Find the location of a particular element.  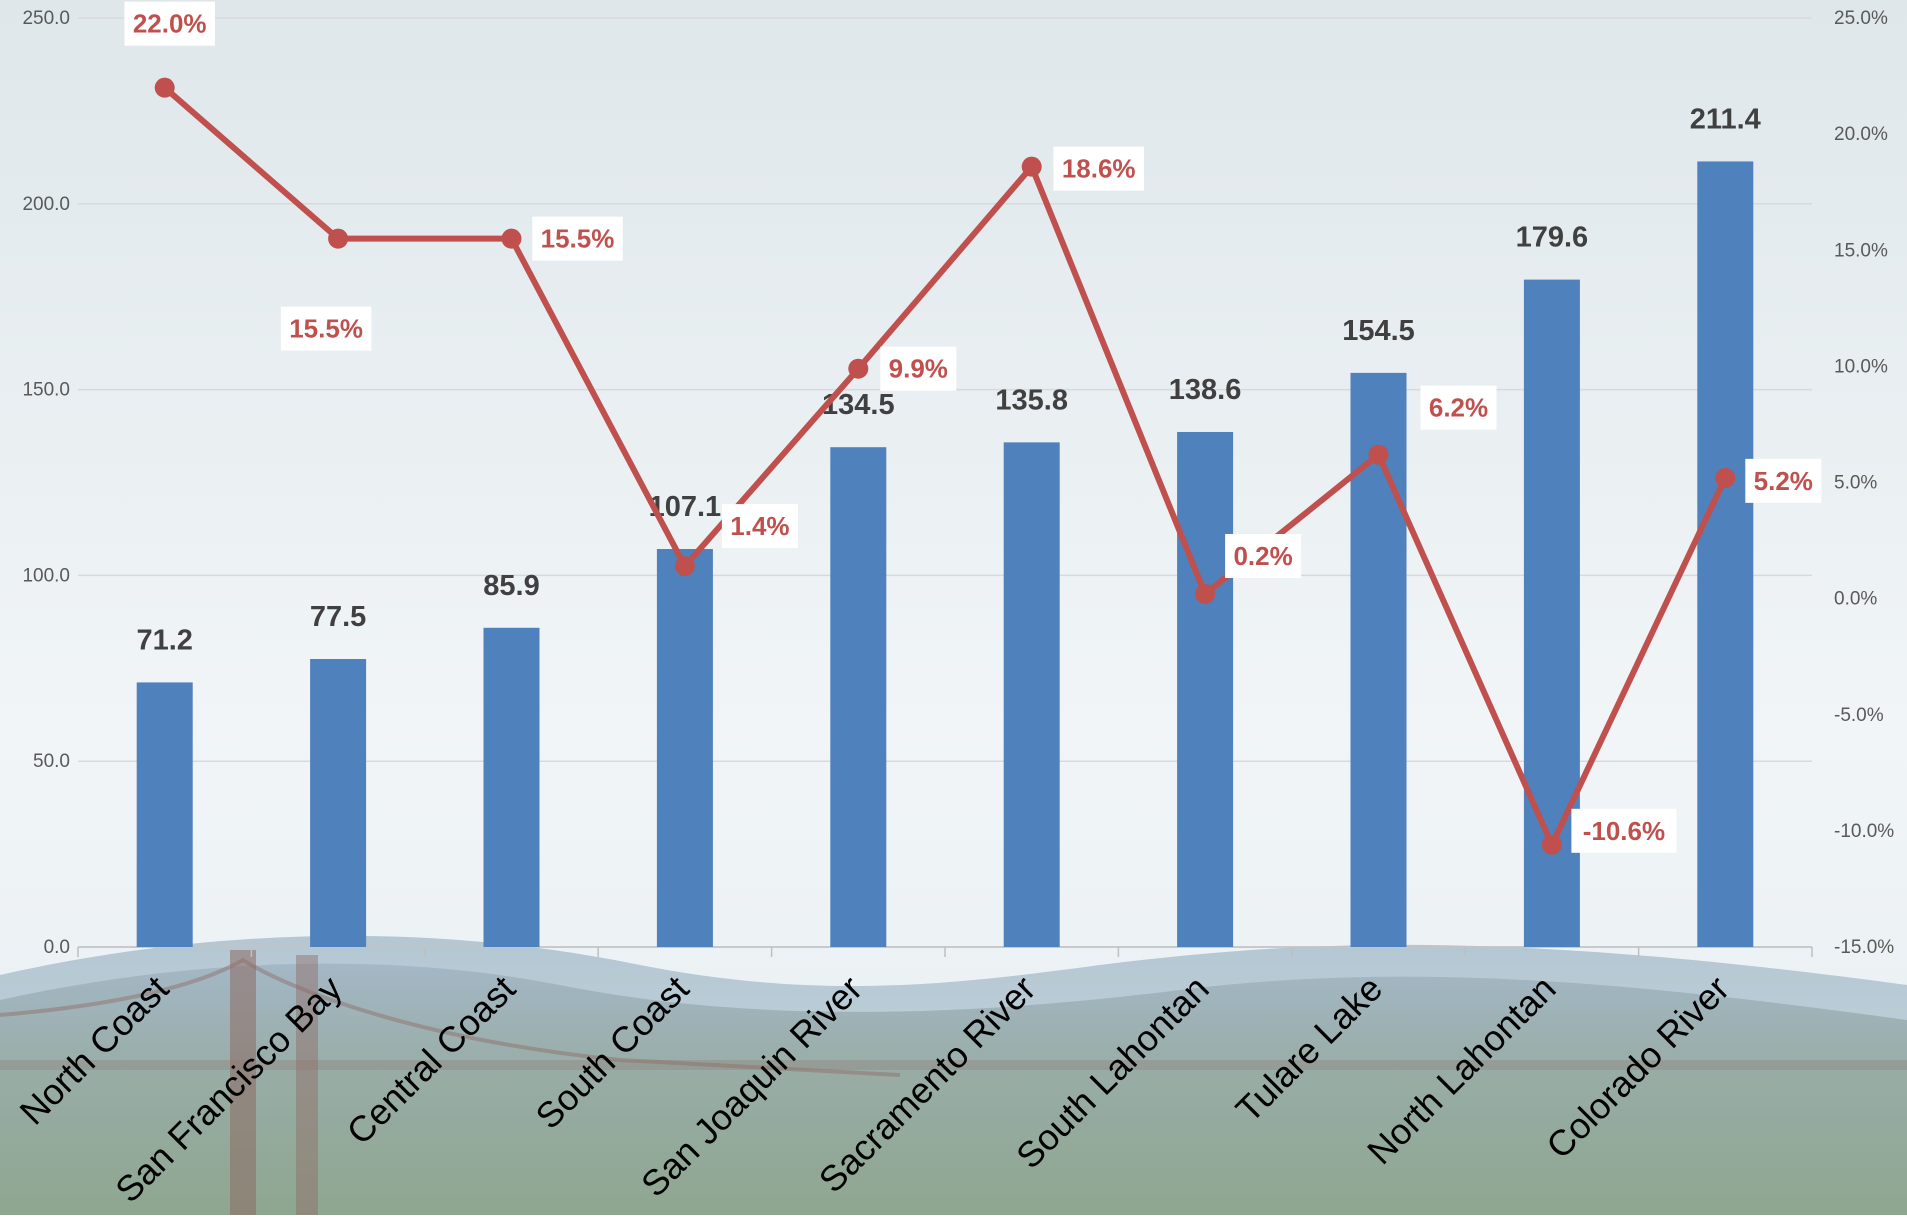

bar-value-label: 71.2 is located at coordinates (164, 640).